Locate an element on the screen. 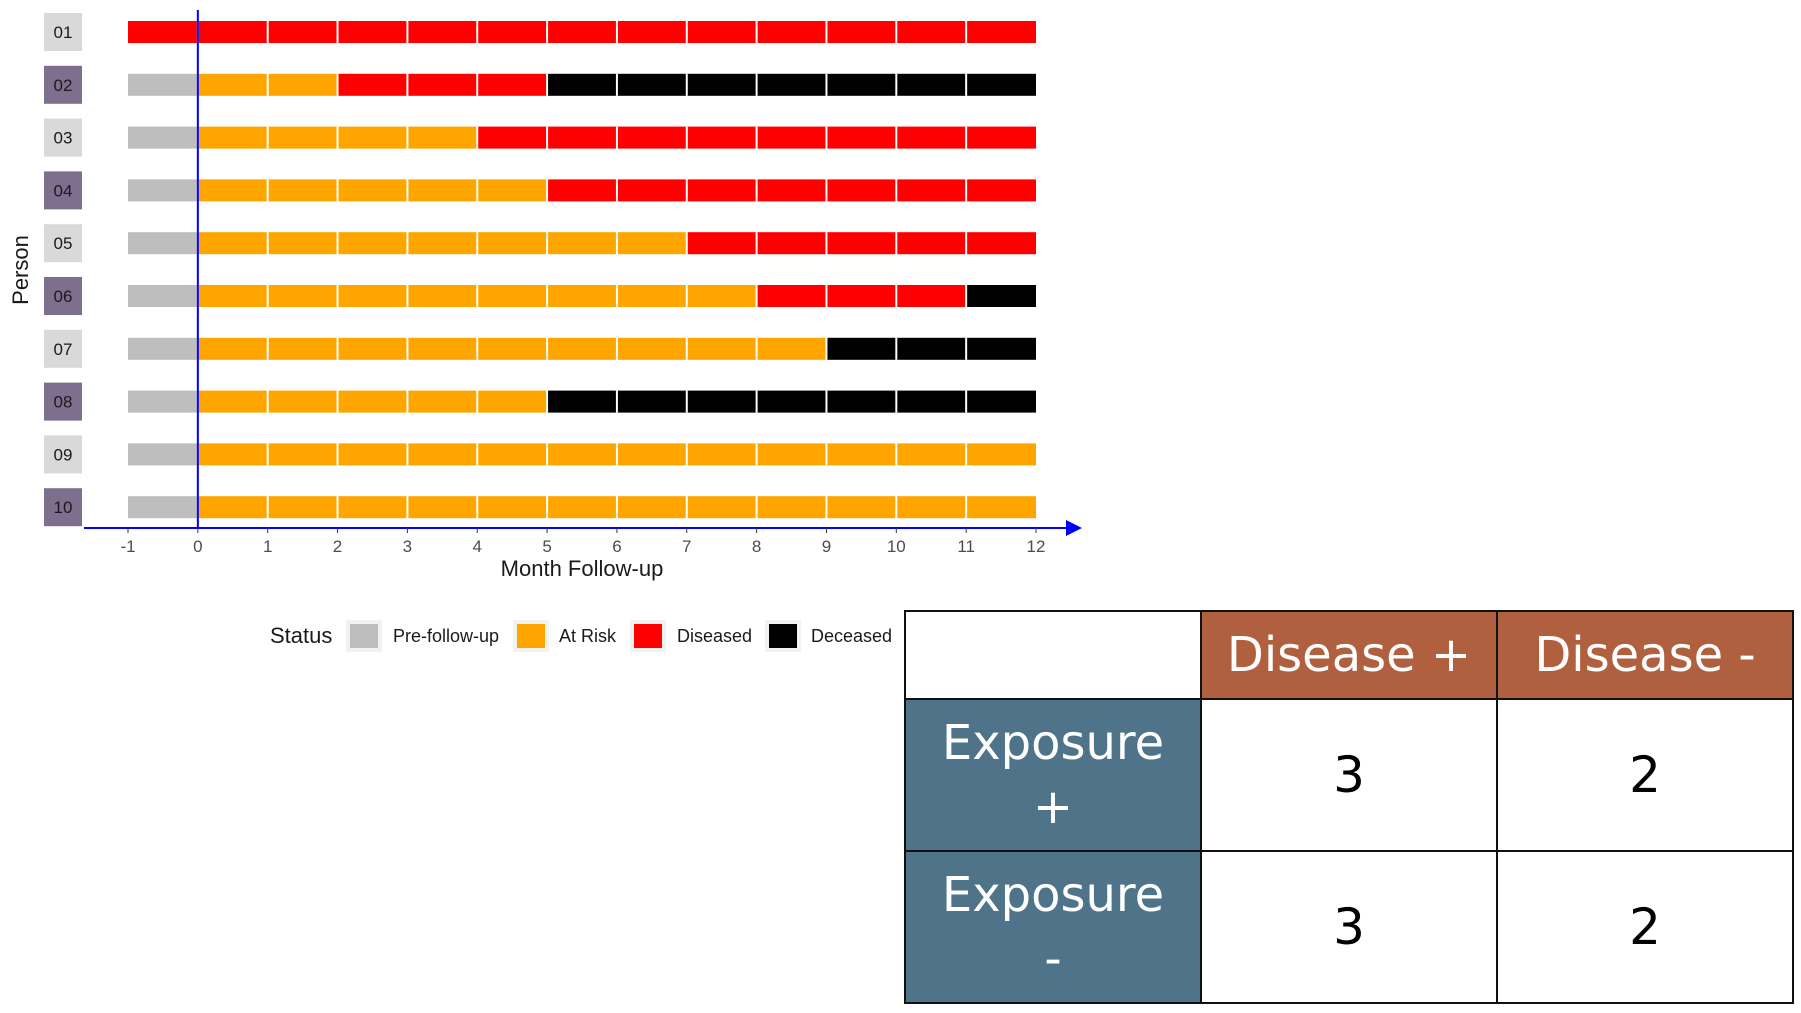 The image size is (1801, 1013). person-label: 02 is located at coordinates (63, 85).